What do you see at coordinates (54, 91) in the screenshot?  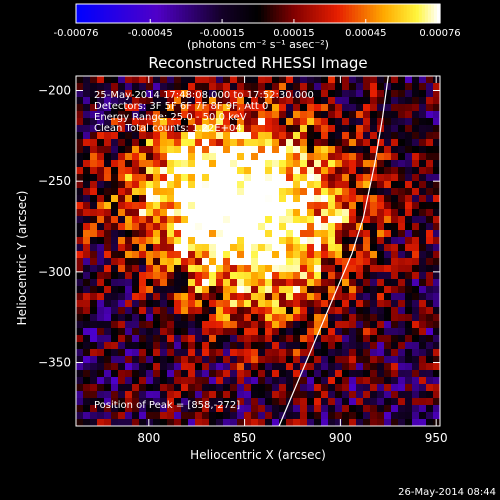 I see `y-tick-label: −200` at bounding box center [54, 91].